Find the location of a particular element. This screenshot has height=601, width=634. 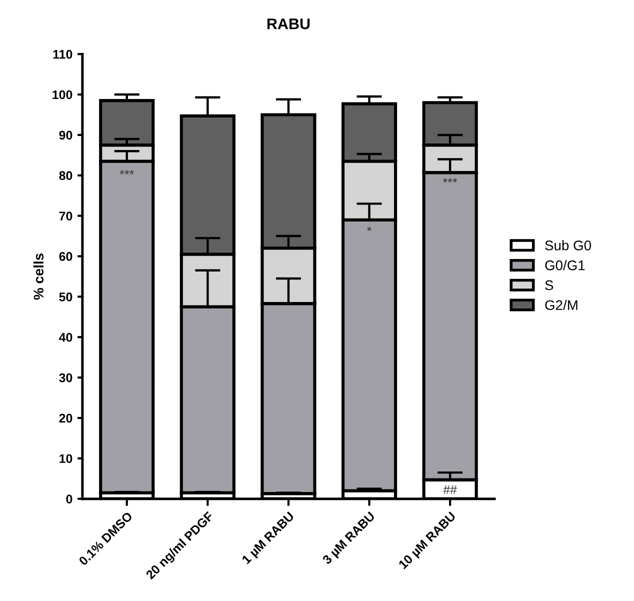

y-tick-label: 50 is located at coordinates (65, 297).